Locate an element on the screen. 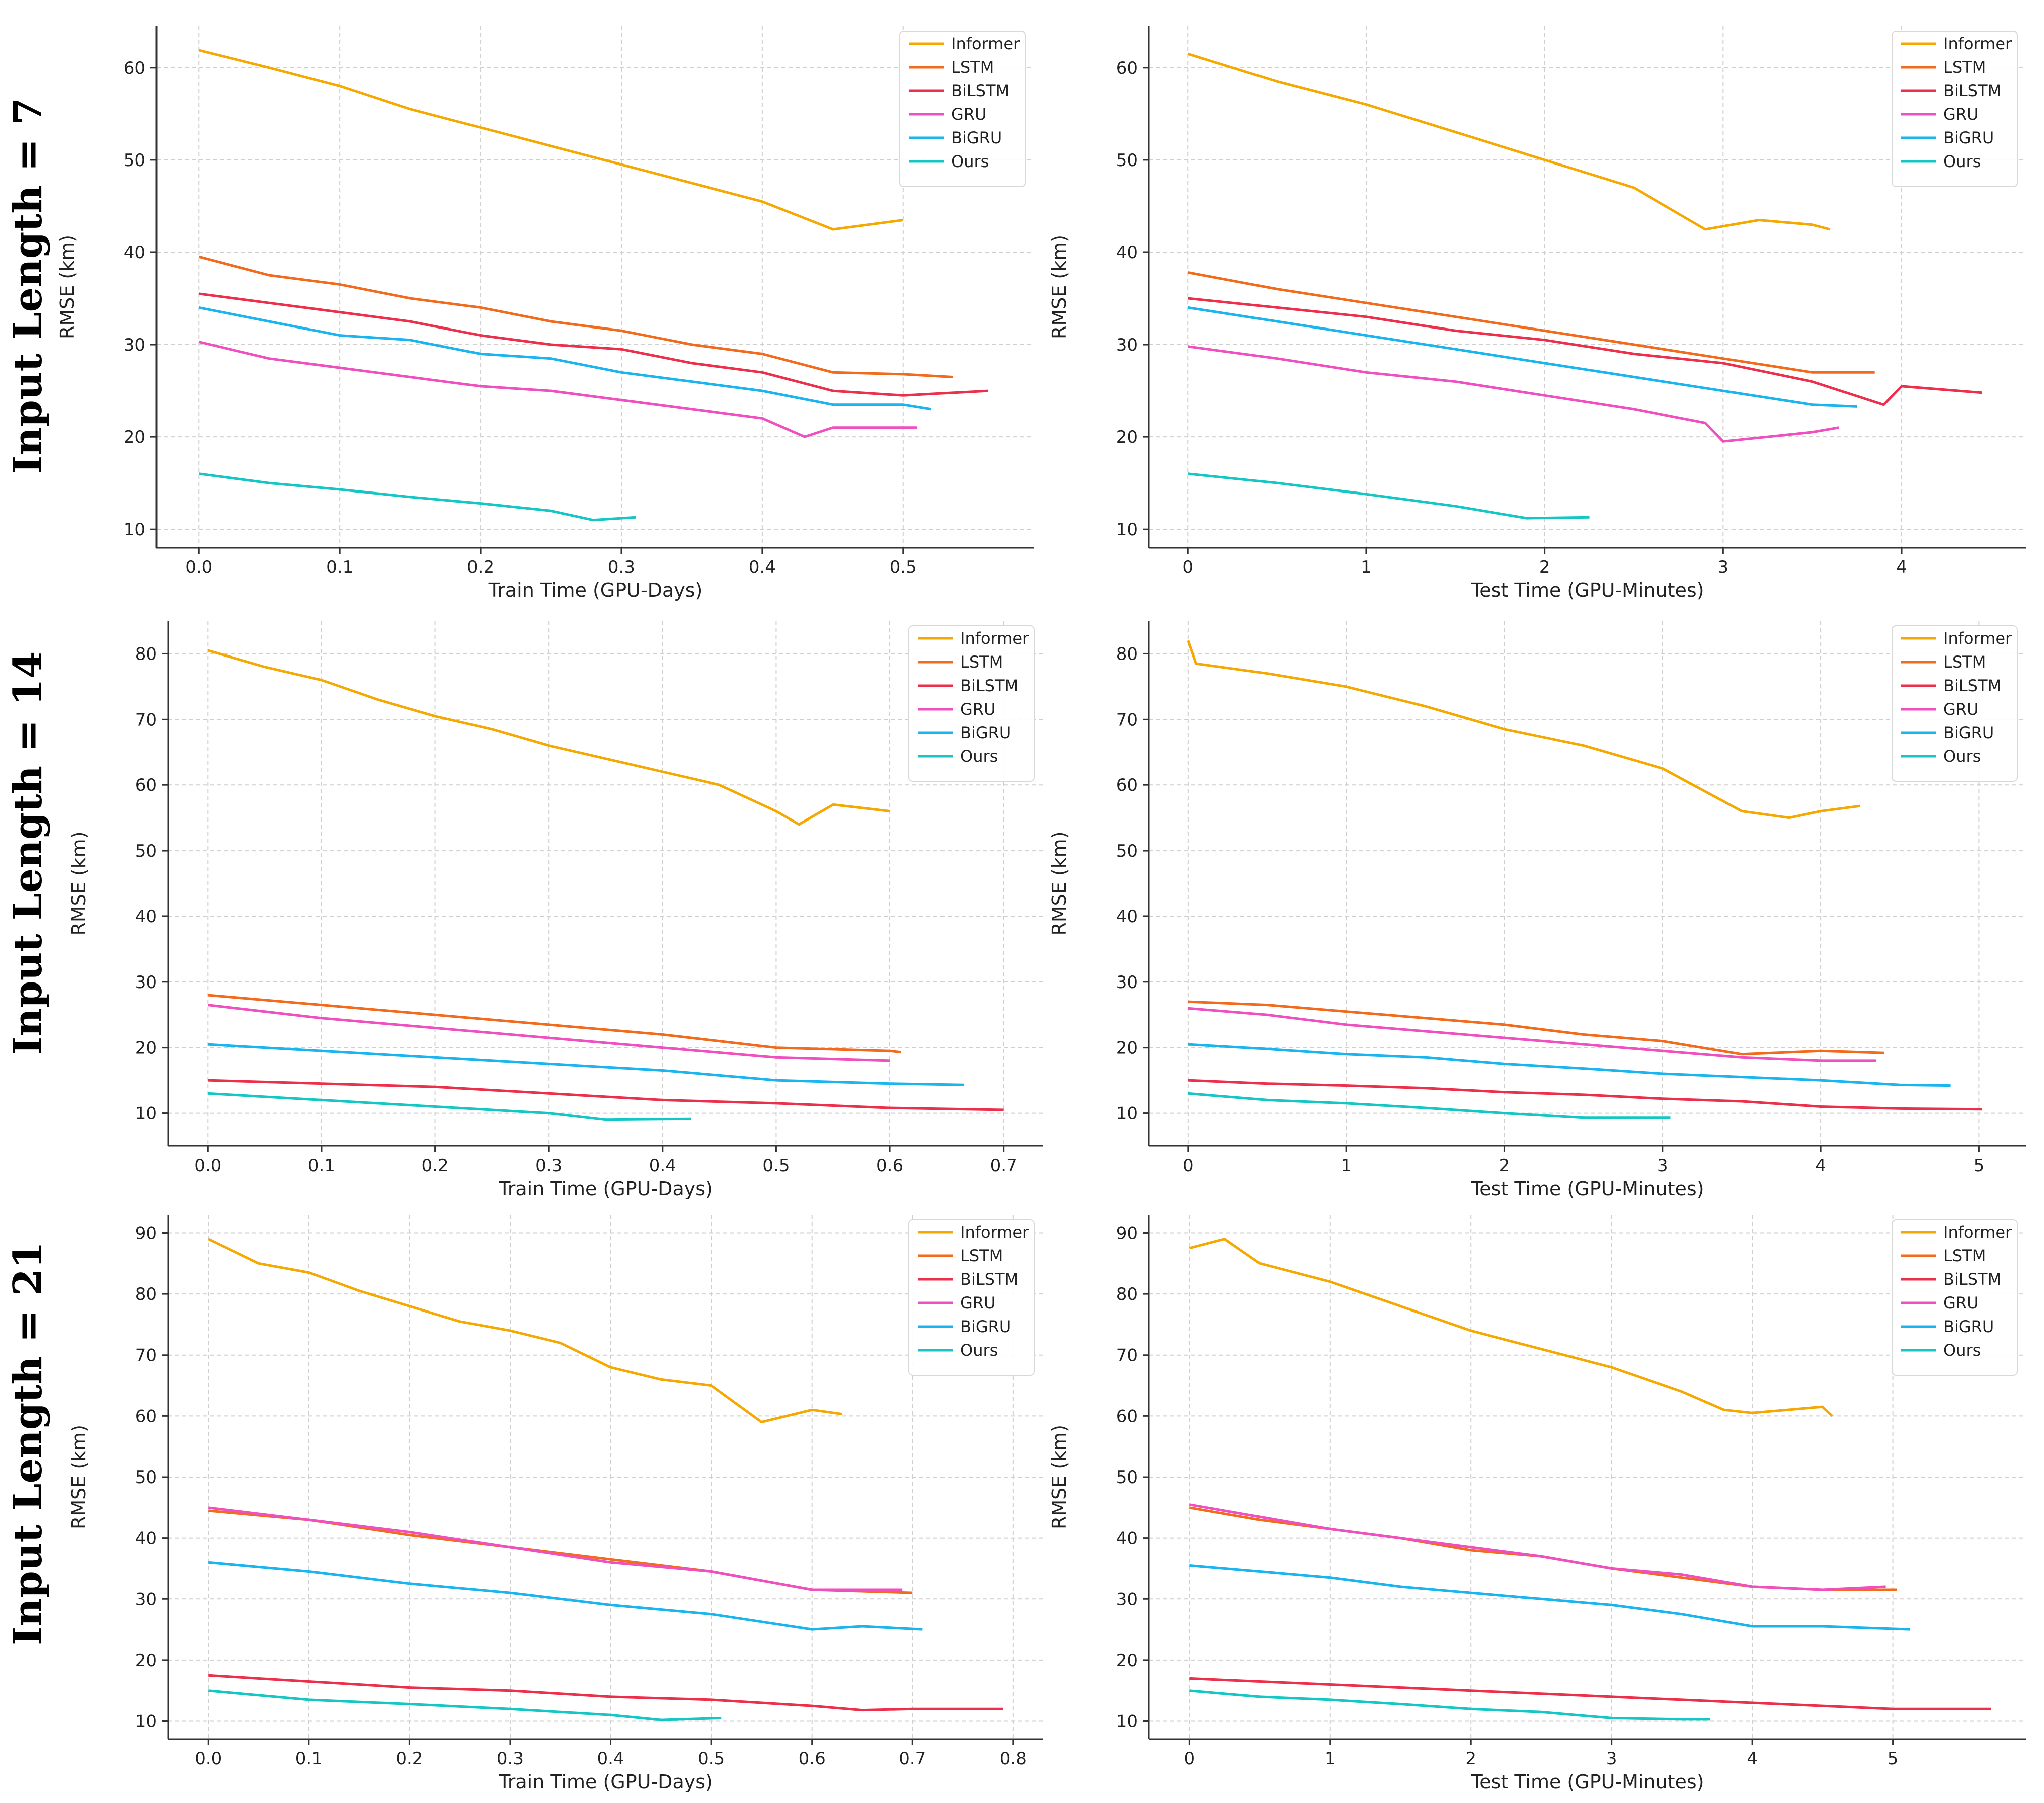 The height and width of the screenshot is (1803, 2044). x-tick-label: 0 is located at coordinates (1187, 567).